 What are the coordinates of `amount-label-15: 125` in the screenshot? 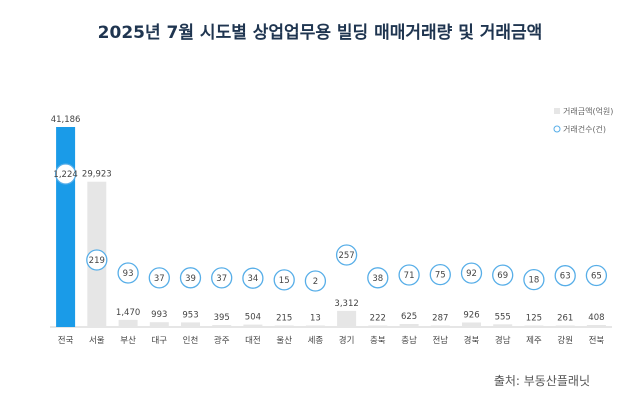 It's located at (534, 319).